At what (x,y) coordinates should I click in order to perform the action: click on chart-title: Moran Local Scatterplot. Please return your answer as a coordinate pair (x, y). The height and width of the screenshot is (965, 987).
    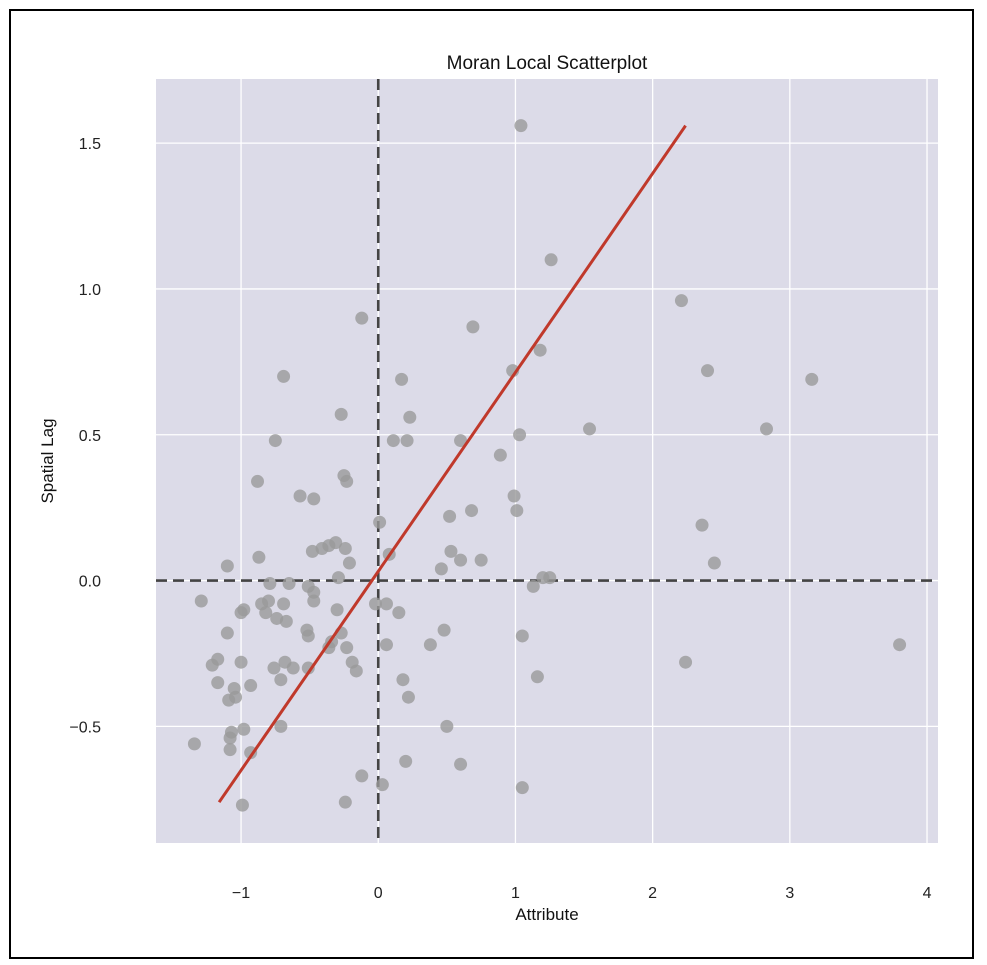
    Looking at the image, I should click on (547, 63).